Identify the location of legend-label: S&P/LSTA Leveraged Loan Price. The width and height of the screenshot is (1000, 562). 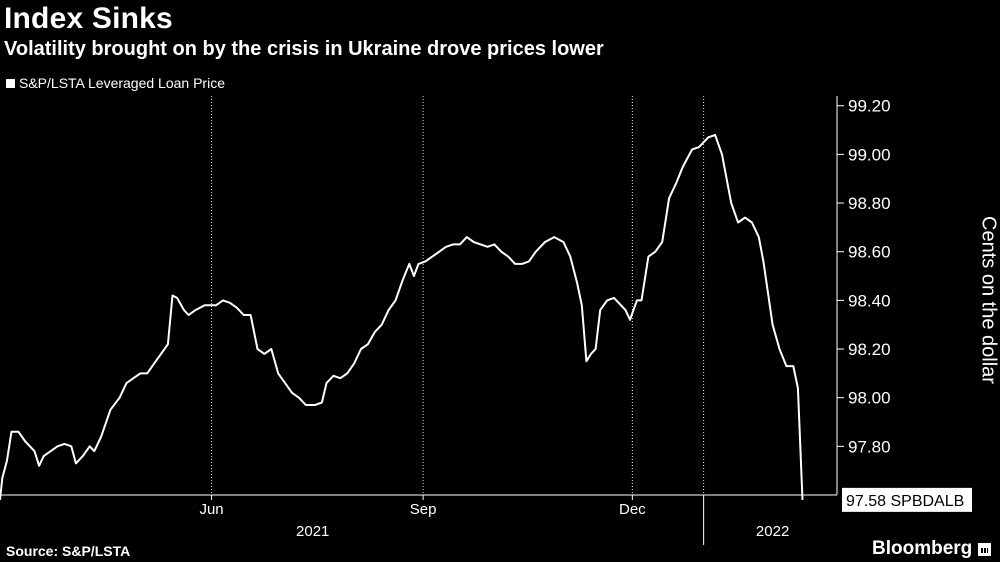
(122, 83).